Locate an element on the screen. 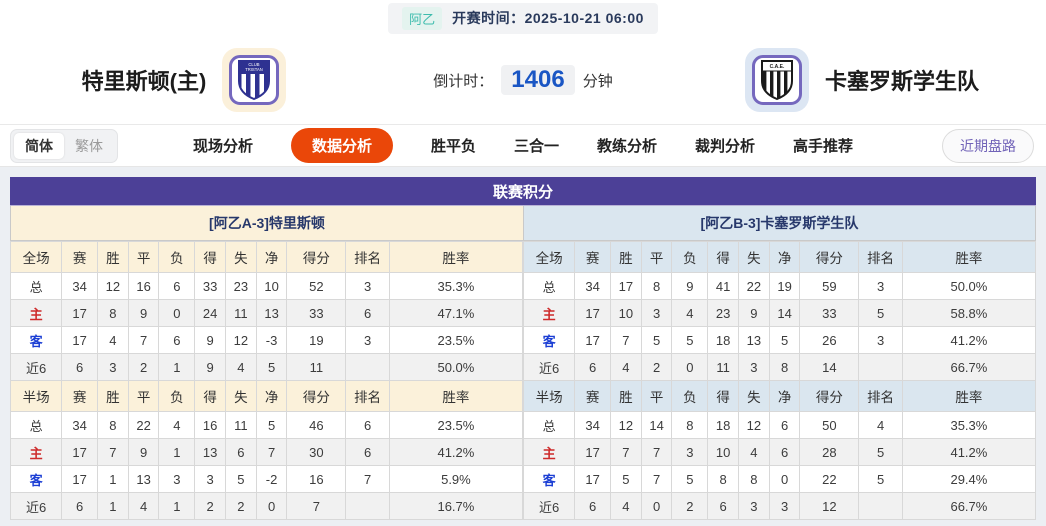 The height and width of the screenshot is (526, 1046). stat-cell: 16.7% is located at coordinates (456, 506).